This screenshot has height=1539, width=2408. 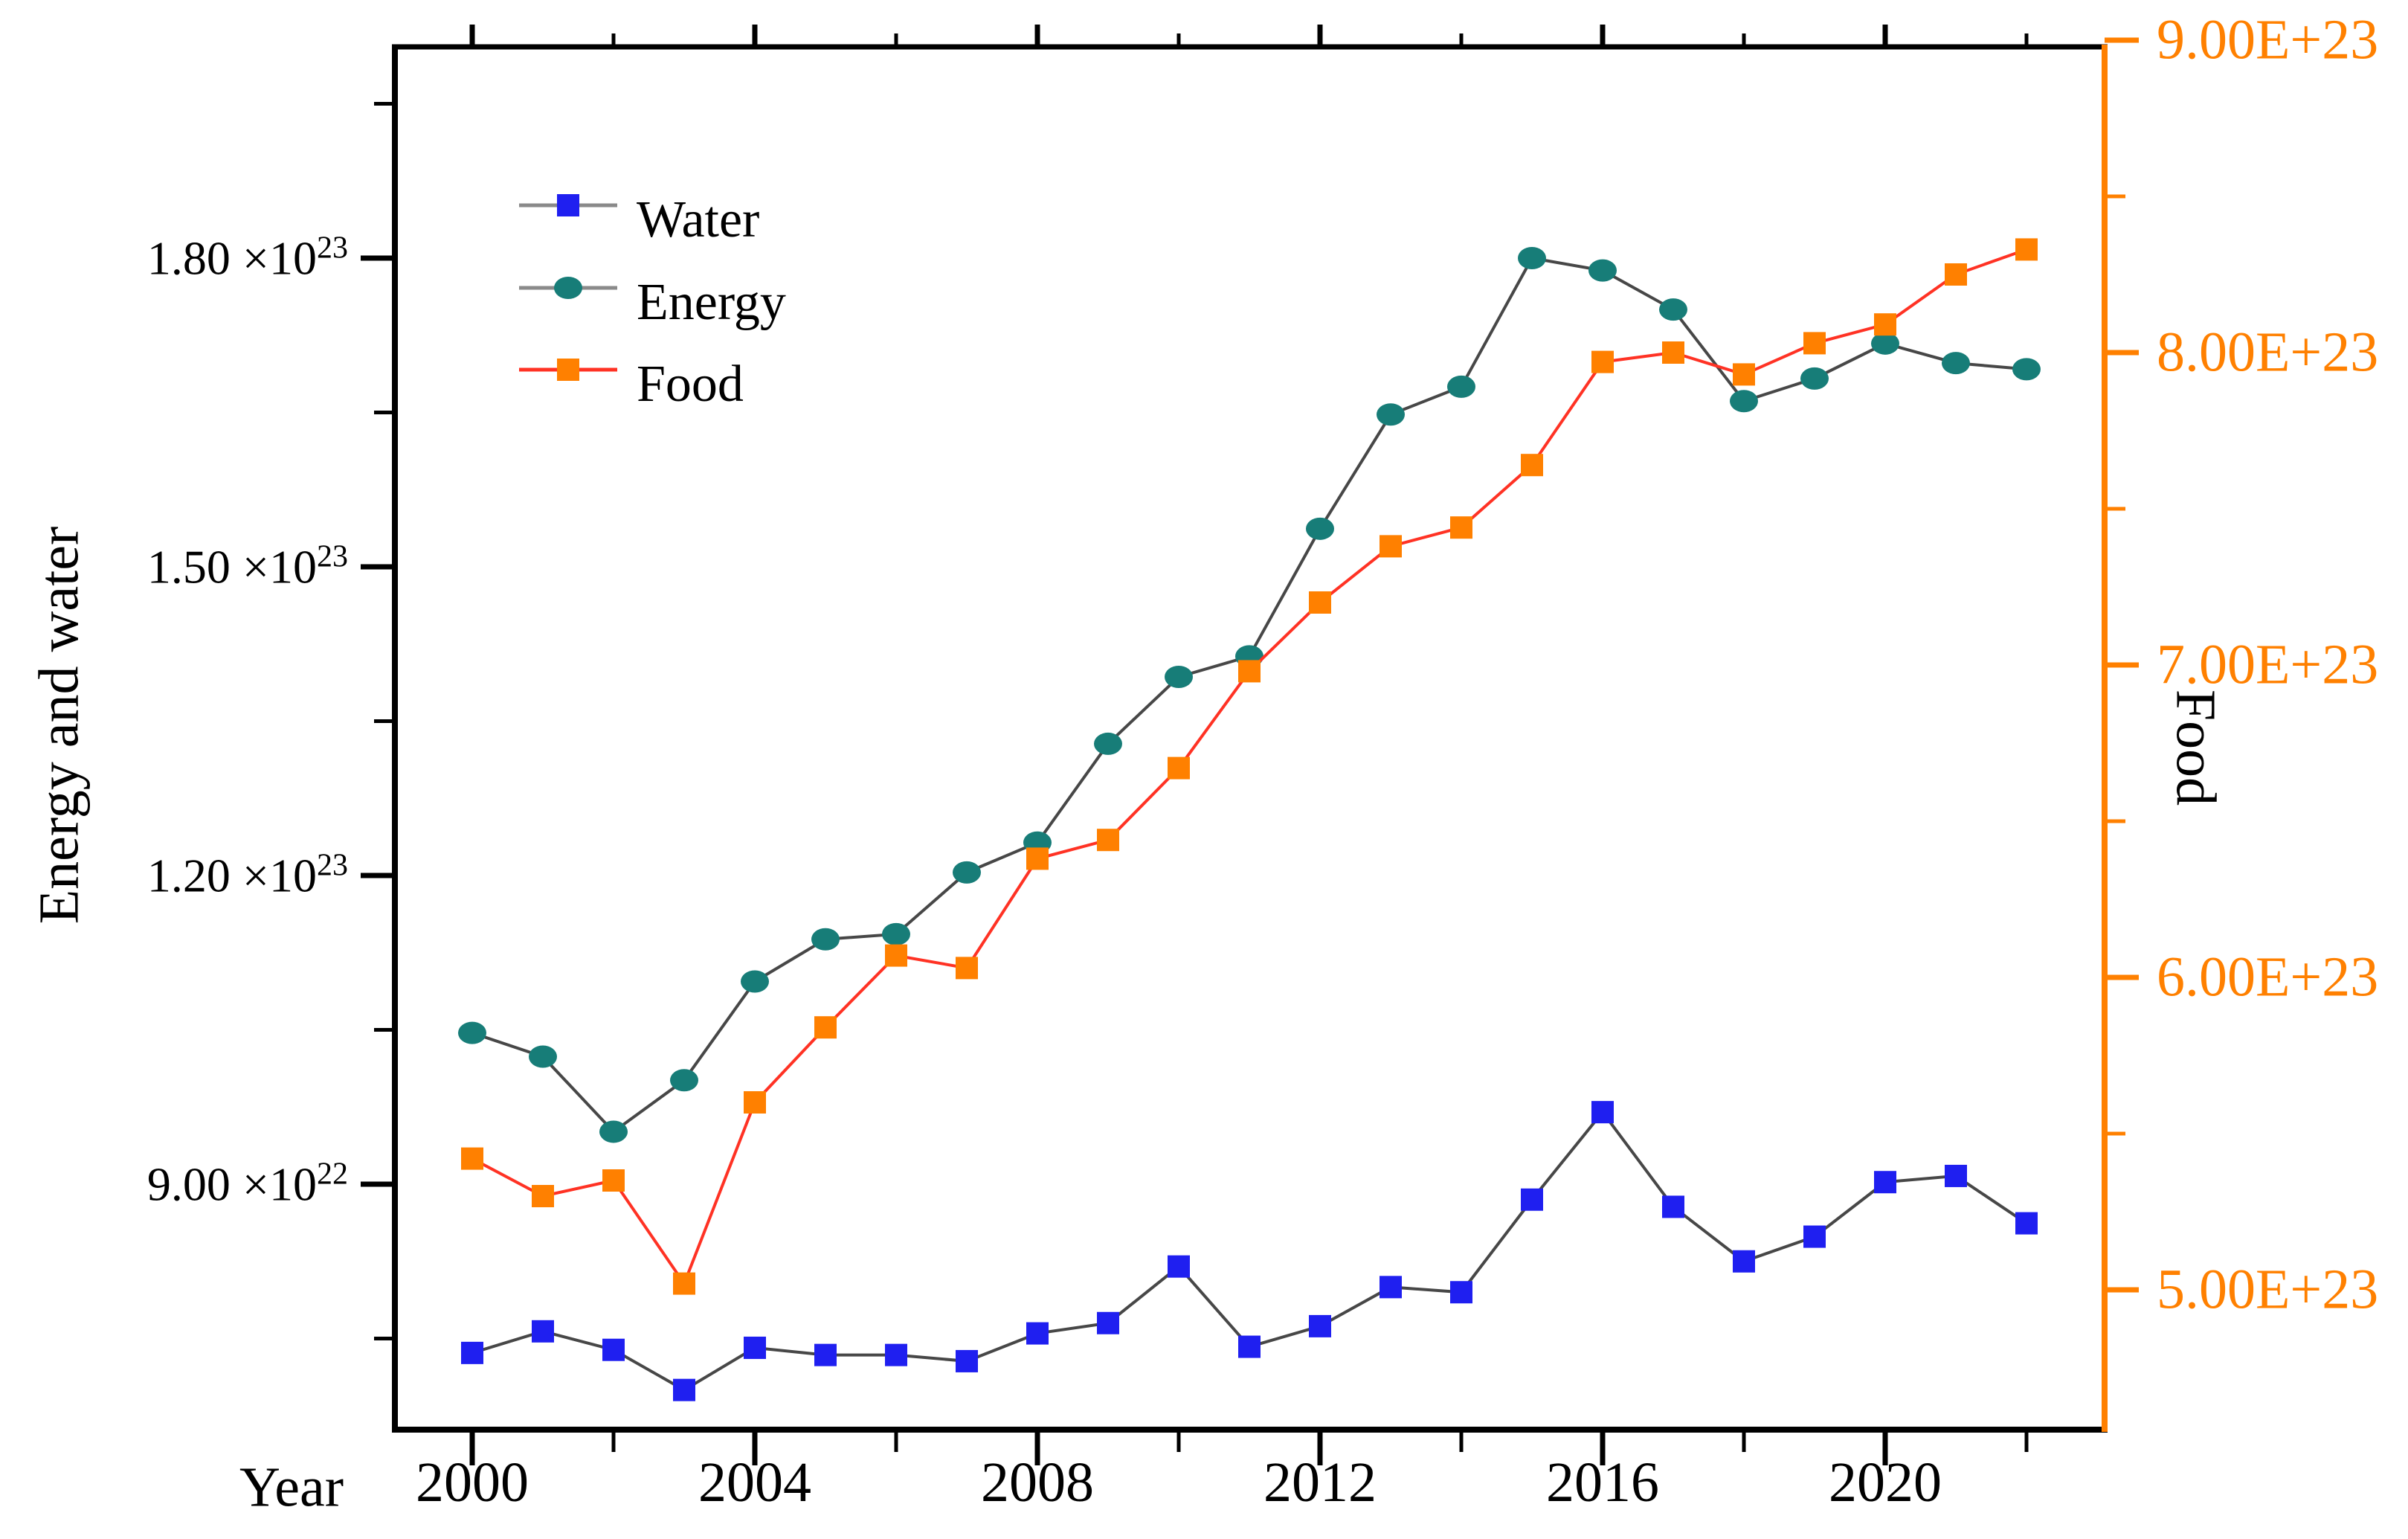 I want to click on water-legend-sample, so click(x=568, y=215).